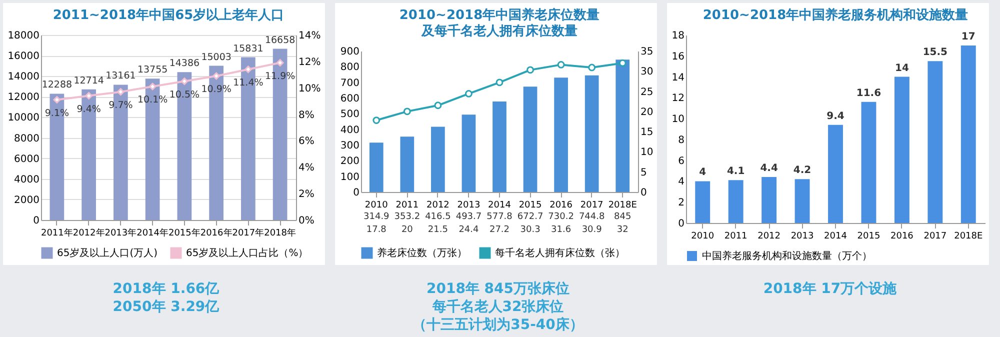  Describe the element at coordinates (422, 253) in the screenshot. I see `legend-label: 养老床位数（万张）` at that location.